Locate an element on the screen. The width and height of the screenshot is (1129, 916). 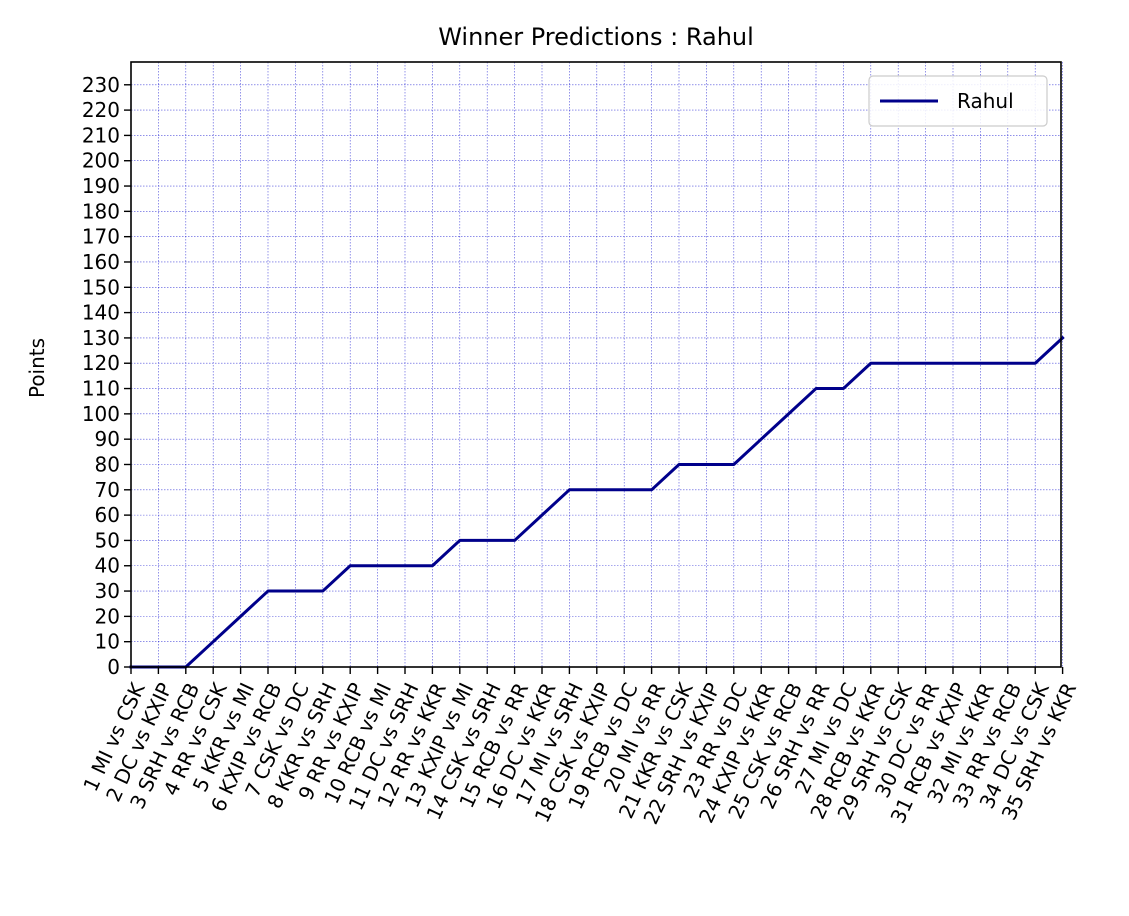
y-tick-label: 80 is located at coordinates (107, 464).